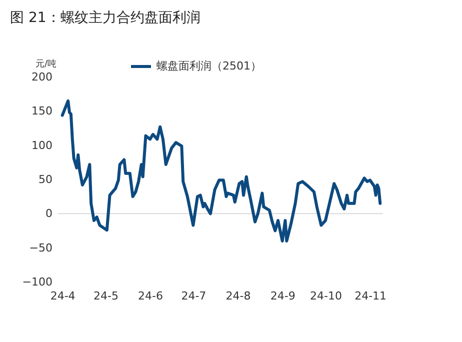 This screenshot has height=342, width=462. What do you see at coordinates (40, 247) in the screenshot?
I see `y-tick-label: −50` at bounding box center [40, 247].